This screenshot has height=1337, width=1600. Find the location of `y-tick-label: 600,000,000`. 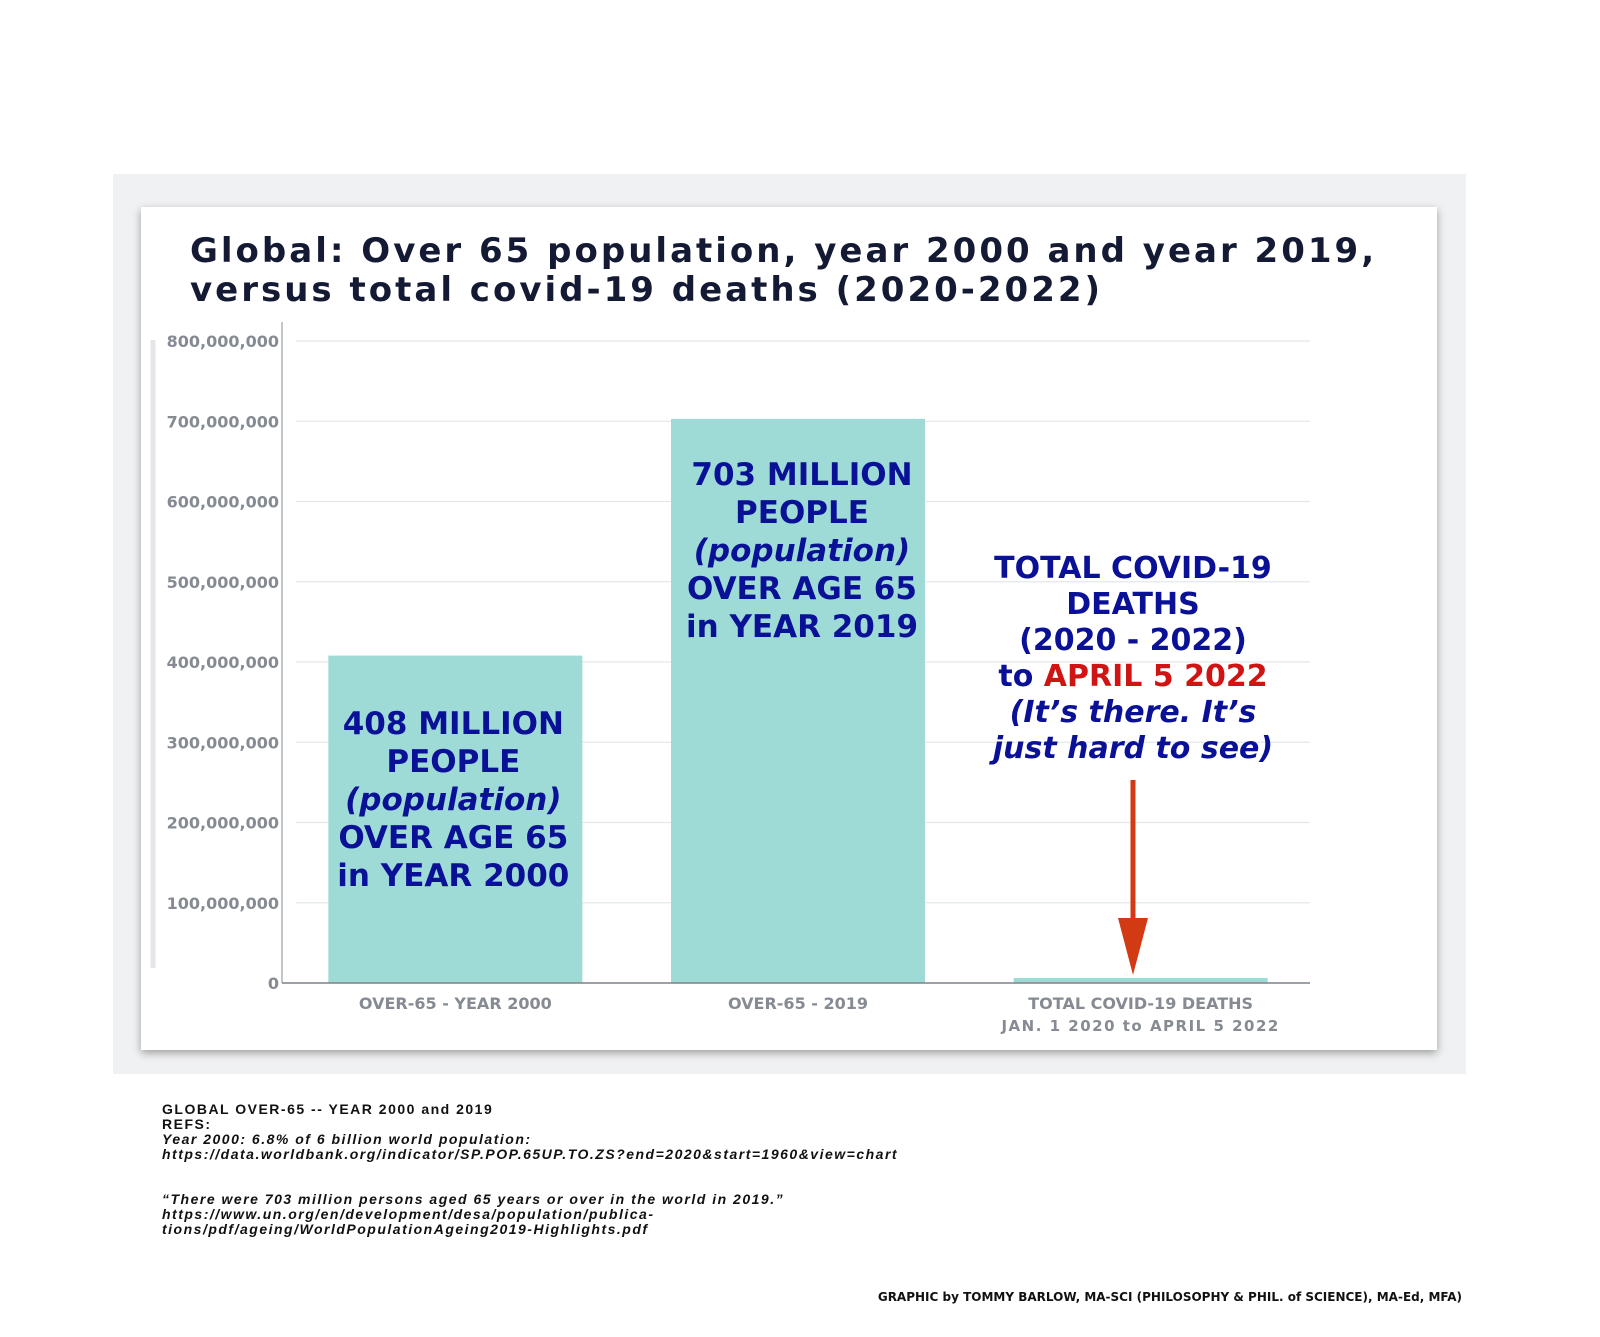

y-tick-label: 600,000,000 is located at coordinates (223, 502).